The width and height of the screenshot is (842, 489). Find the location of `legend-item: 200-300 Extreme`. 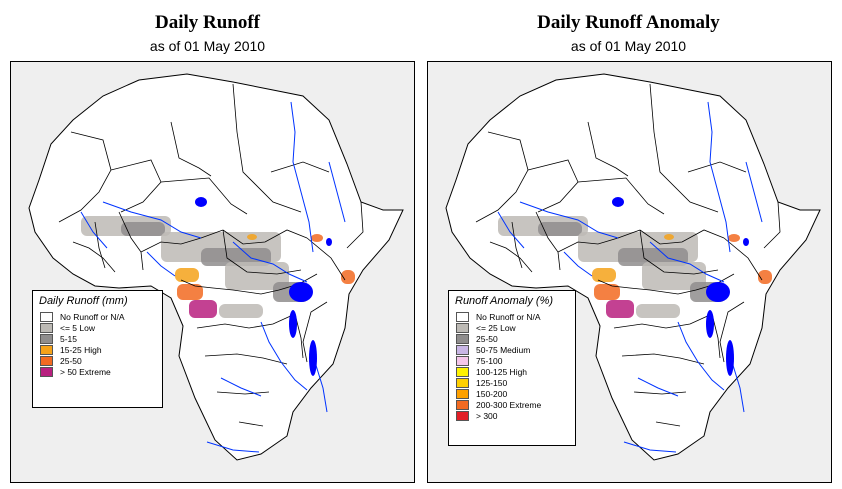

legend-item: 200-300 Extreme is located at coordinates (515, 404).